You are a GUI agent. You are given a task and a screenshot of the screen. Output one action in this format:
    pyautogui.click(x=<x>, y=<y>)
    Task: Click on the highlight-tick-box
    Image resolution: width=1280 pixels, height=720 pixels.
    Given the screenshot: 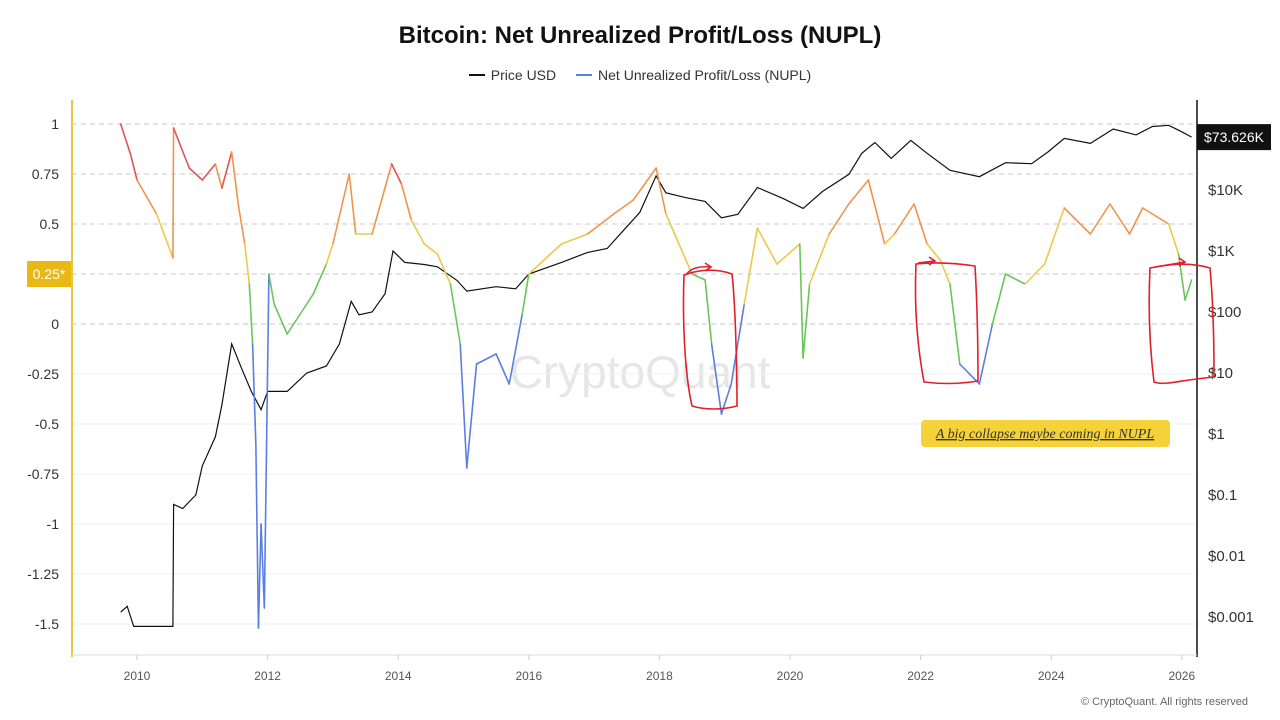 What is the action you would take?
    pyautogui.click(x=49, y=274)
    